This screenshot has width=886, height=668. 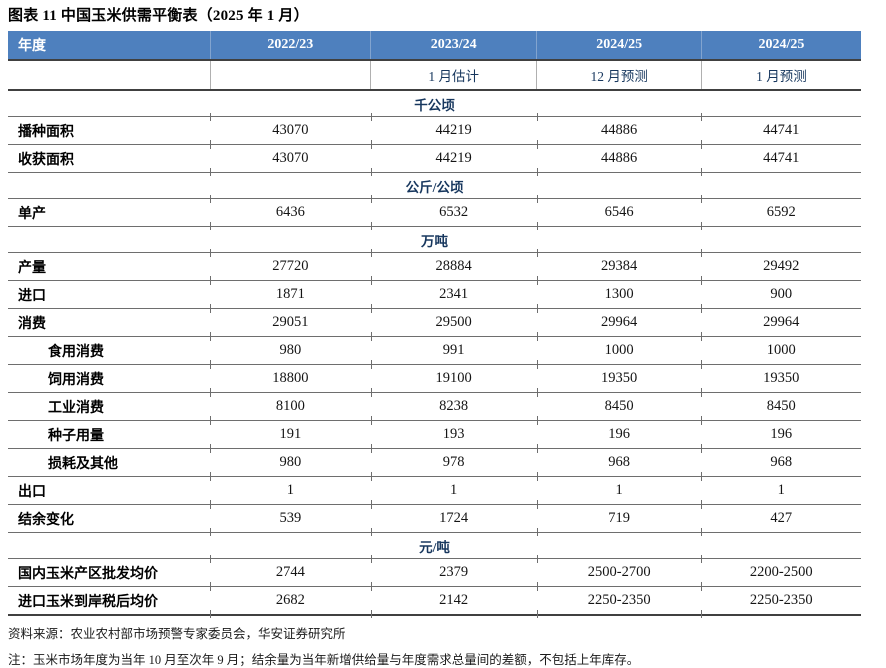 What do you see at coordinates (291, 434) in the screenshot?
I see `cell-value: 191` at bounding box center [291, 434].